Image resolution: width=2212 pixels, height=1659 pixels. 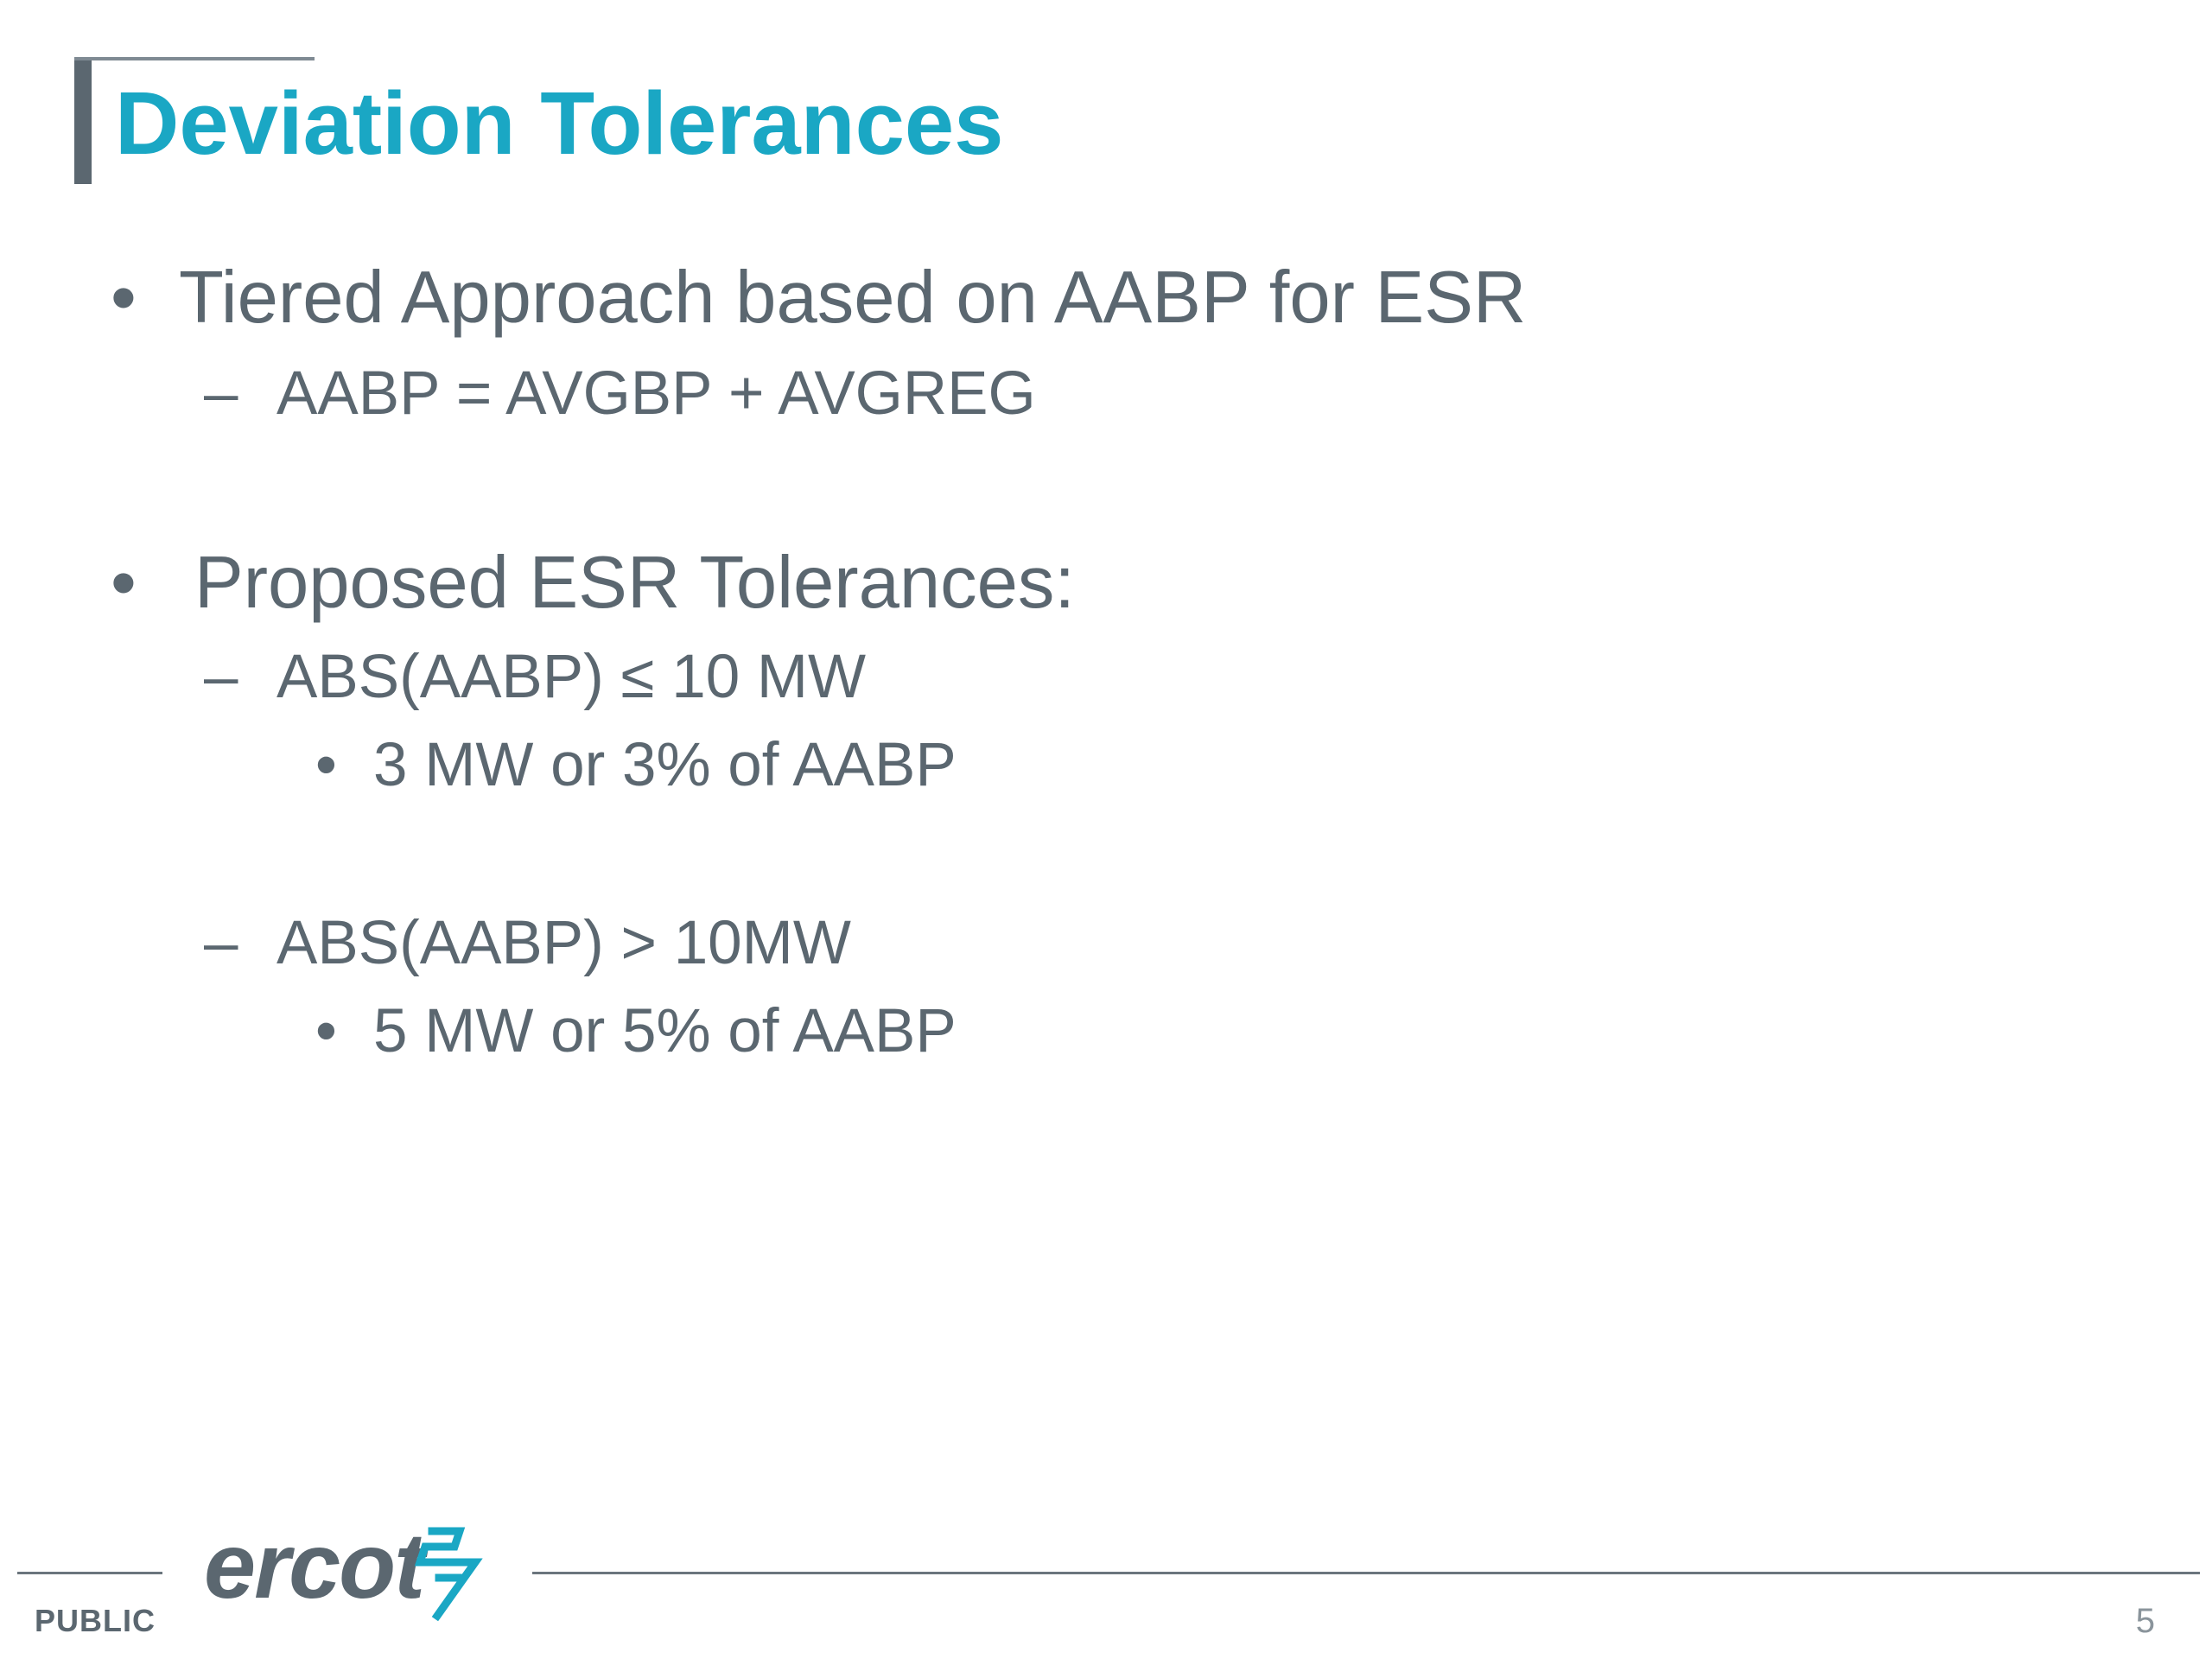 What do you see at coordinates (665, 1031) in the screenshot?
I see `sub-sub-bullet-text: 5 MW or 5% of AABP` at bounding box center [665, 1031].